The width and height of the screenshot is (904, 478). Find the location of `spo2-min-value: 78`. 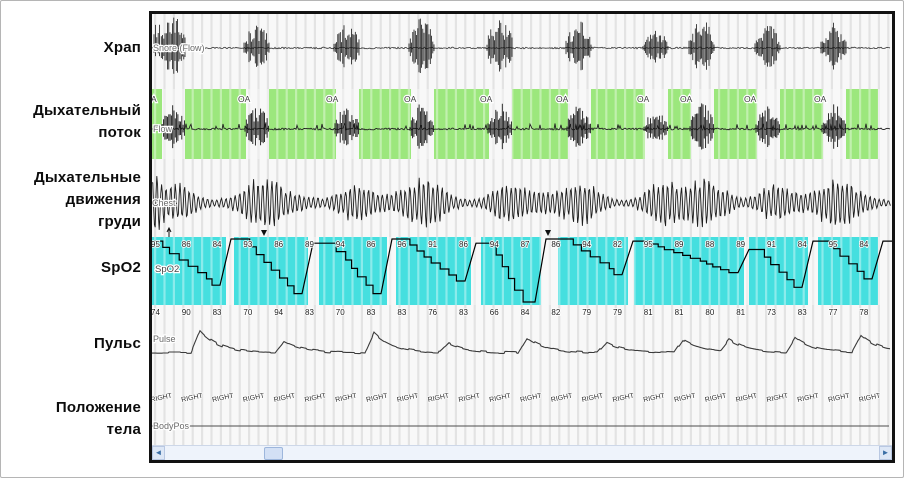

spo2-min-value: 78 is located at coordinates (863, 312).